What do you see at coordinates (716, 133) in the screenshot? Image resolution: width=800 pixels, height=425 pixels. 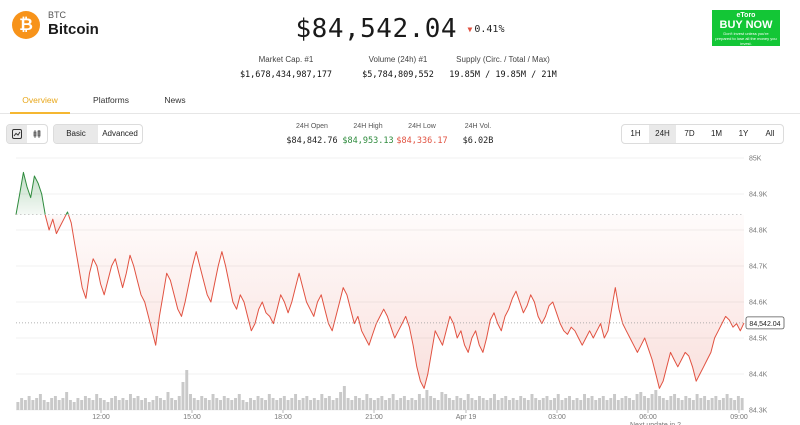 I see `timeframe-1m: 1M` at bounding box center [716, 133].